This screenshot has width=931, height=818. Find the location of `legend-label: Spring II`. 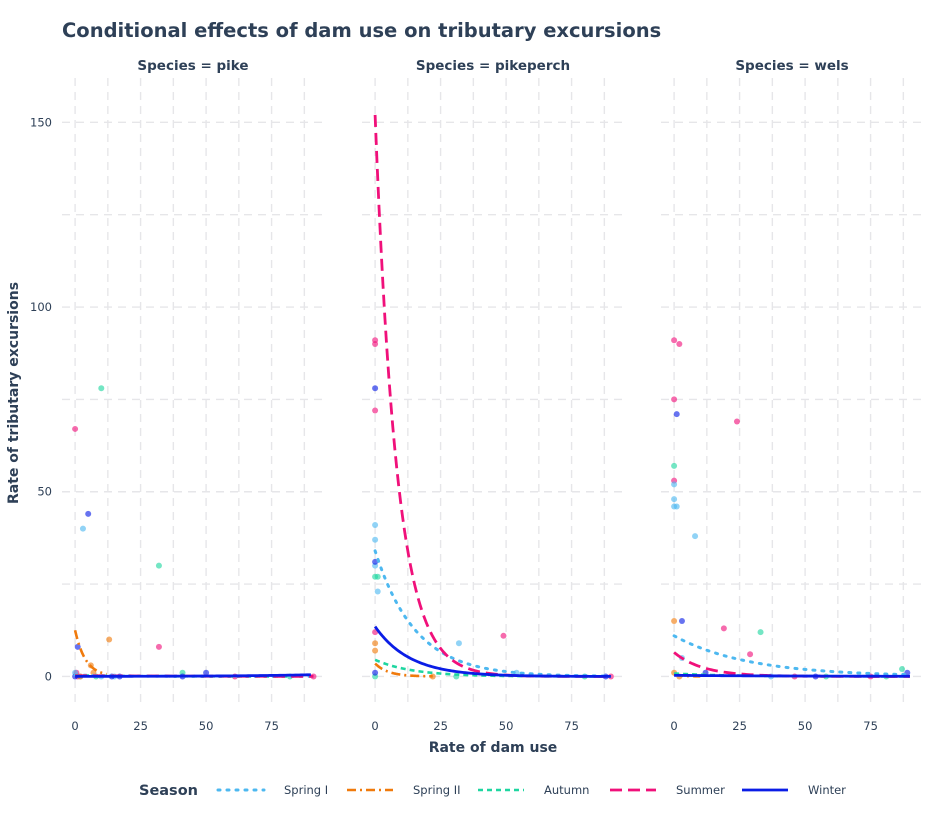

legend-label: Spring II is located at coordinates (437, 790).